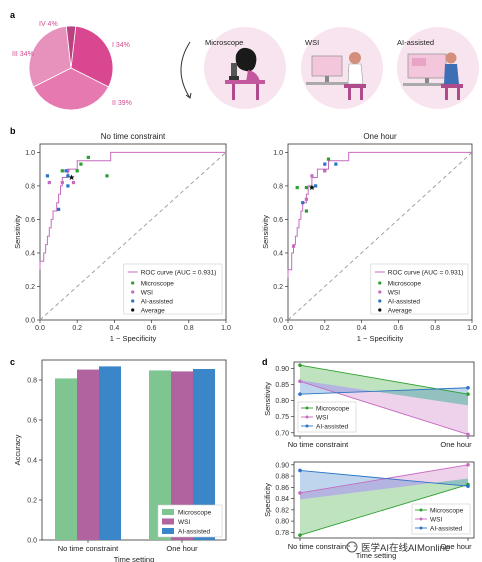 The height and width of the screenshot is (562, 482). I want to click on y-tick-label: 0.86, so click(282, 488).